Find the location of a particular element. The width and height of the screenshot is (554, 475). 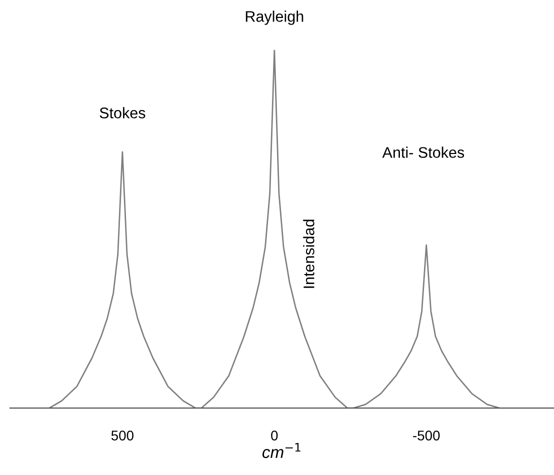

annotation: Rayleigh is located at coordinates (275, 17).